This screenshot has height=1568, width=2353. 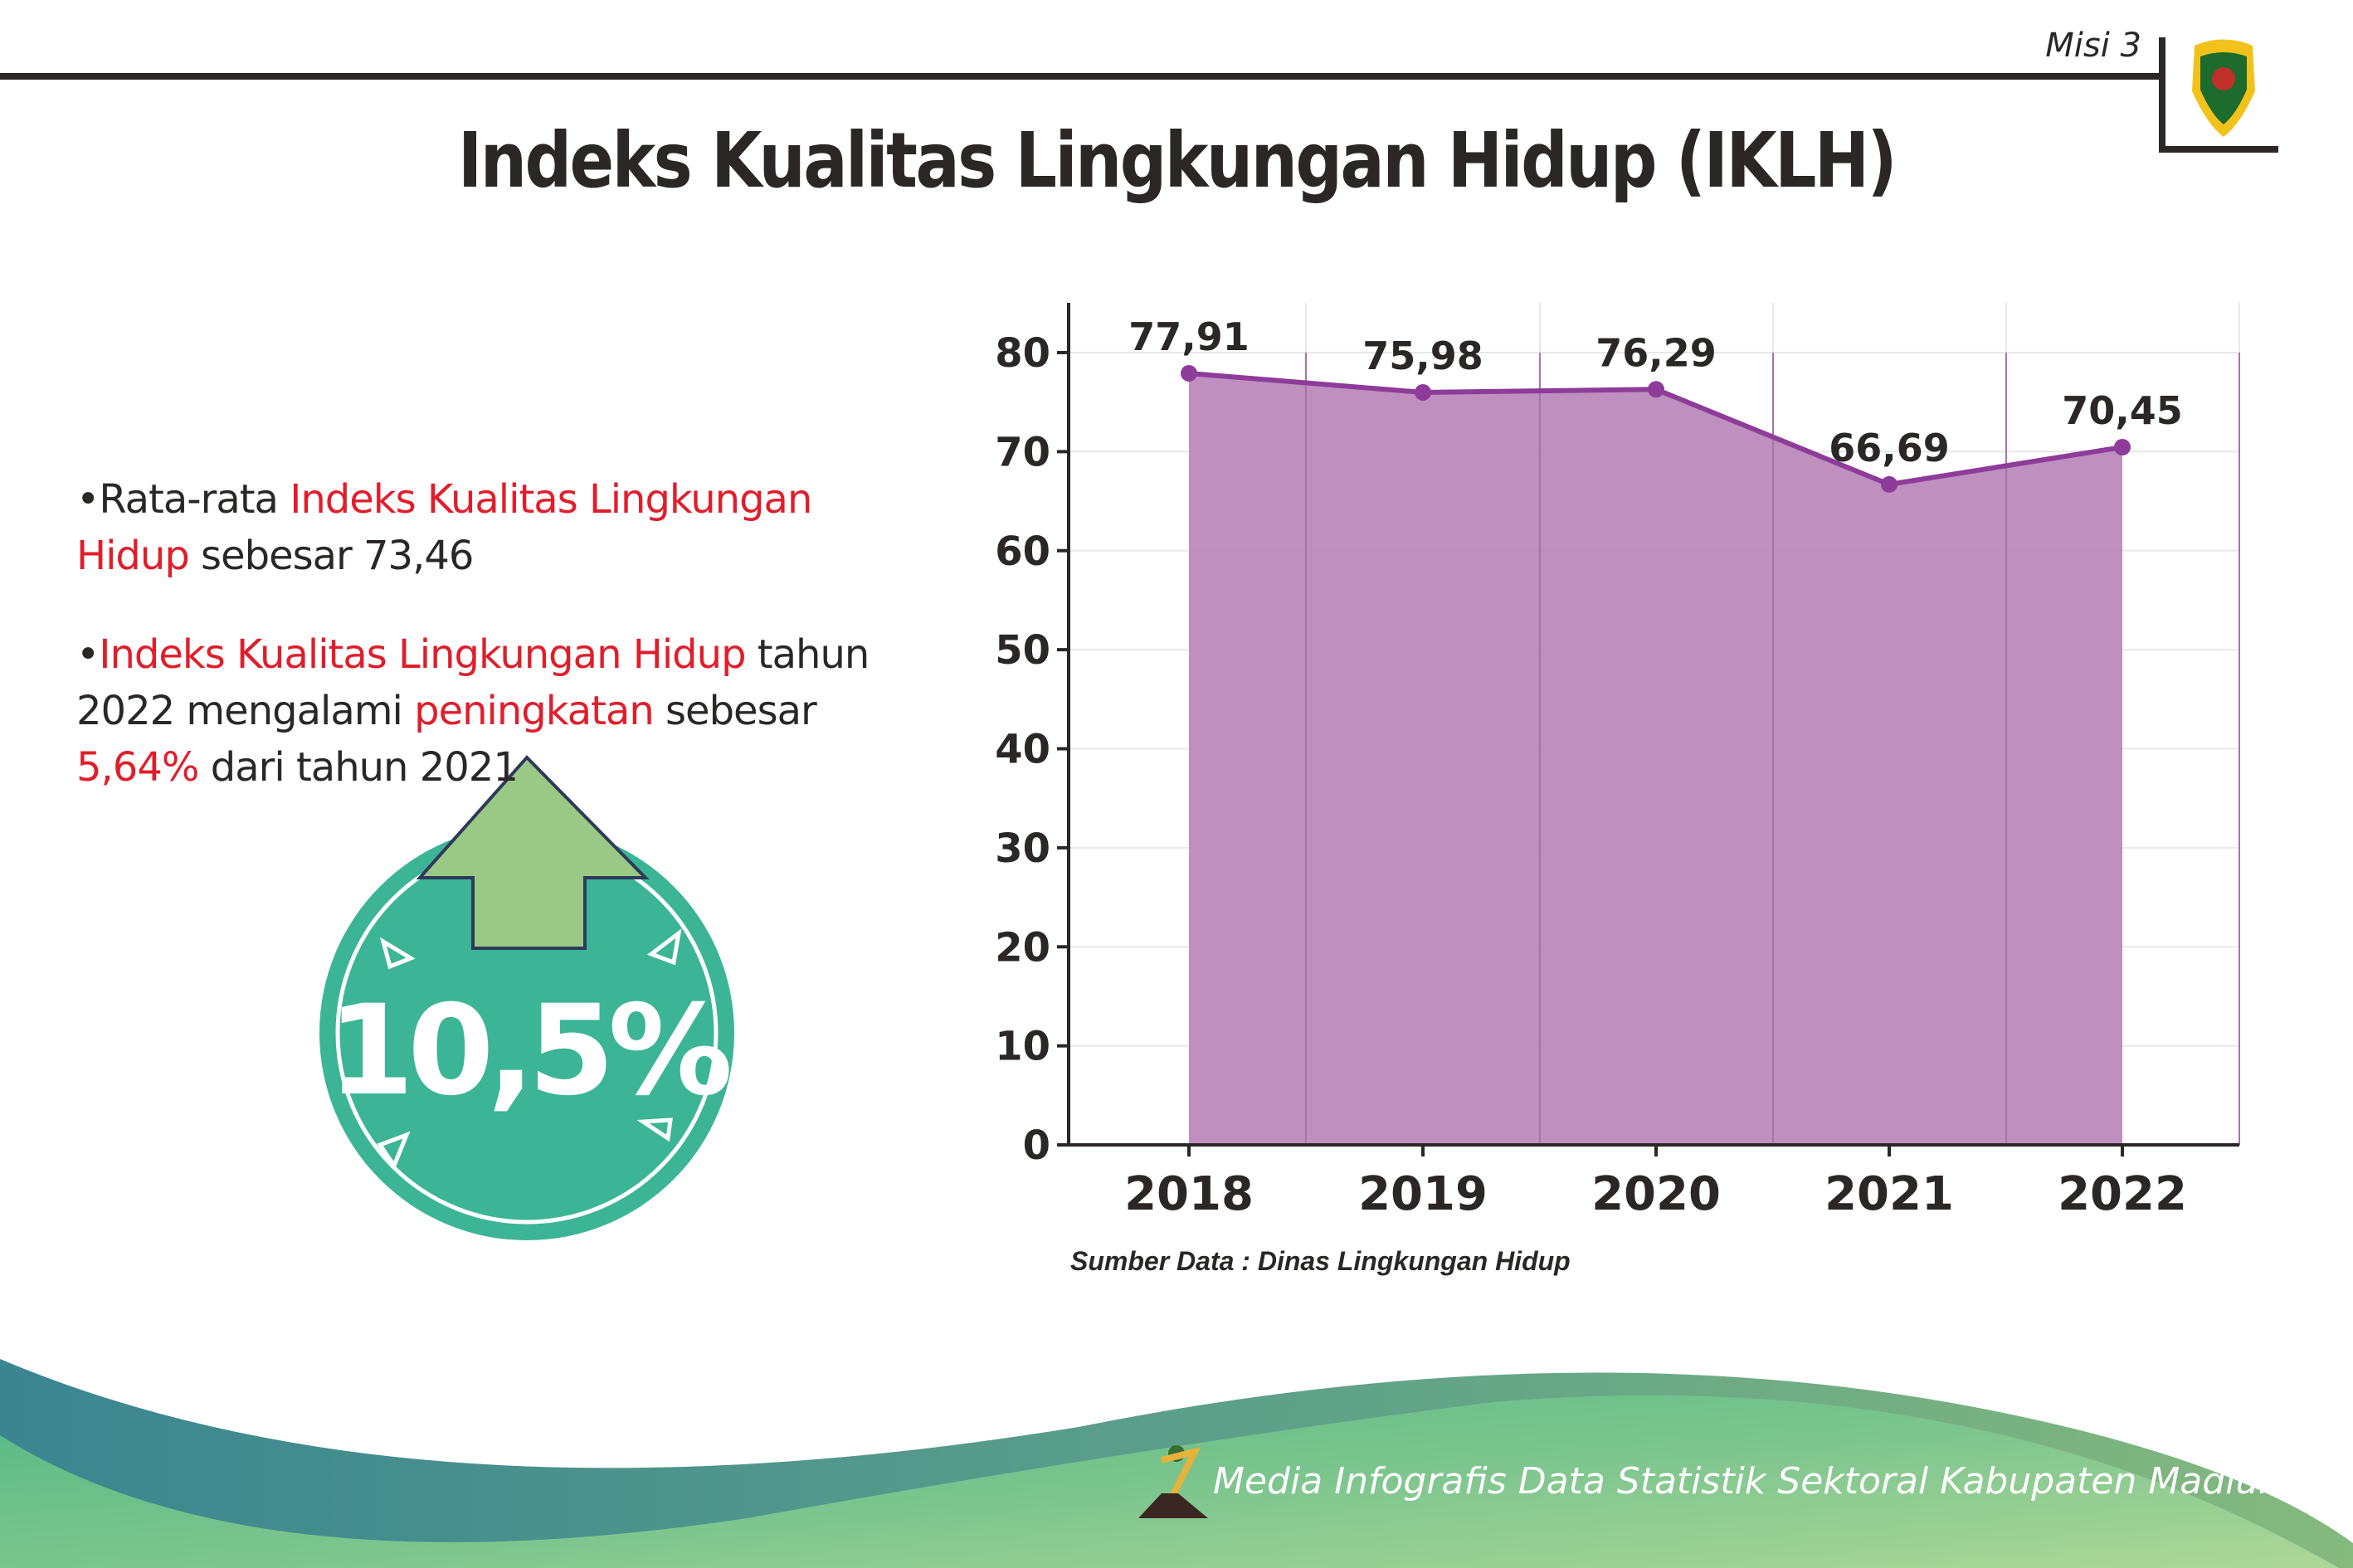 I want to click on bullet-highlight: peningkatan, so click(x=534, y=711).